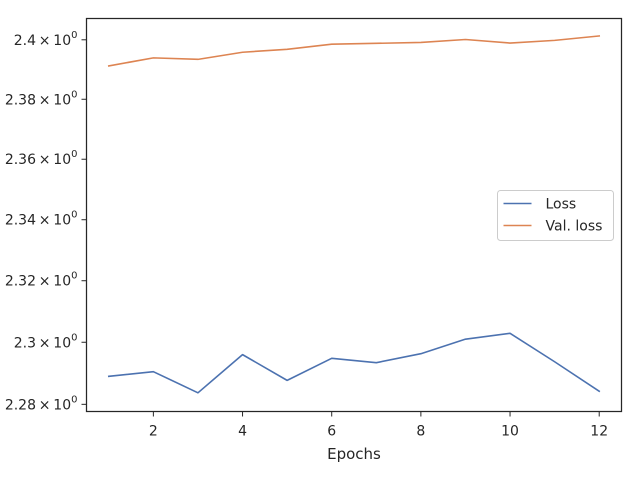 The width and height of the screenshot is (640, 480). What do you see at coordinates (242, 432) in the screenshot?
I see `x-tick-label: 4` at bounding box center [242, 432].